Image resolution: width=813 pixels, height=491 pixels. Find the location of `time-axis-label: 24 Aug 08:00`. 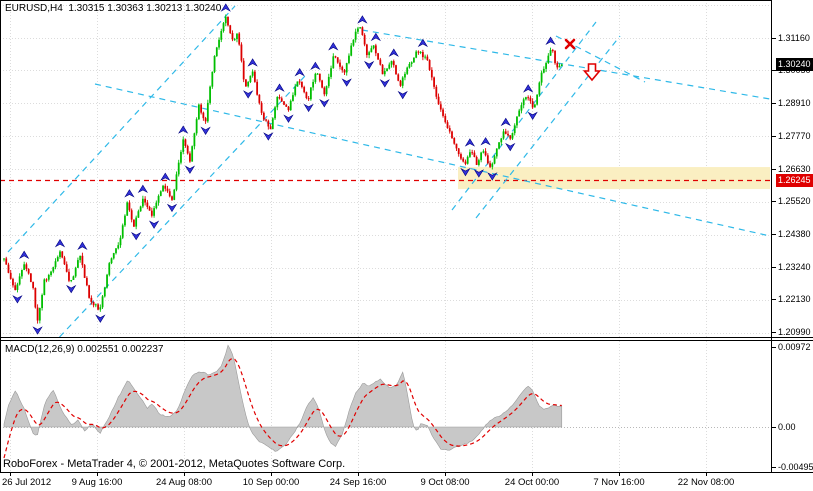

time-axis-label: 24 Aug 08:00 is located at coordinates (184, 482).